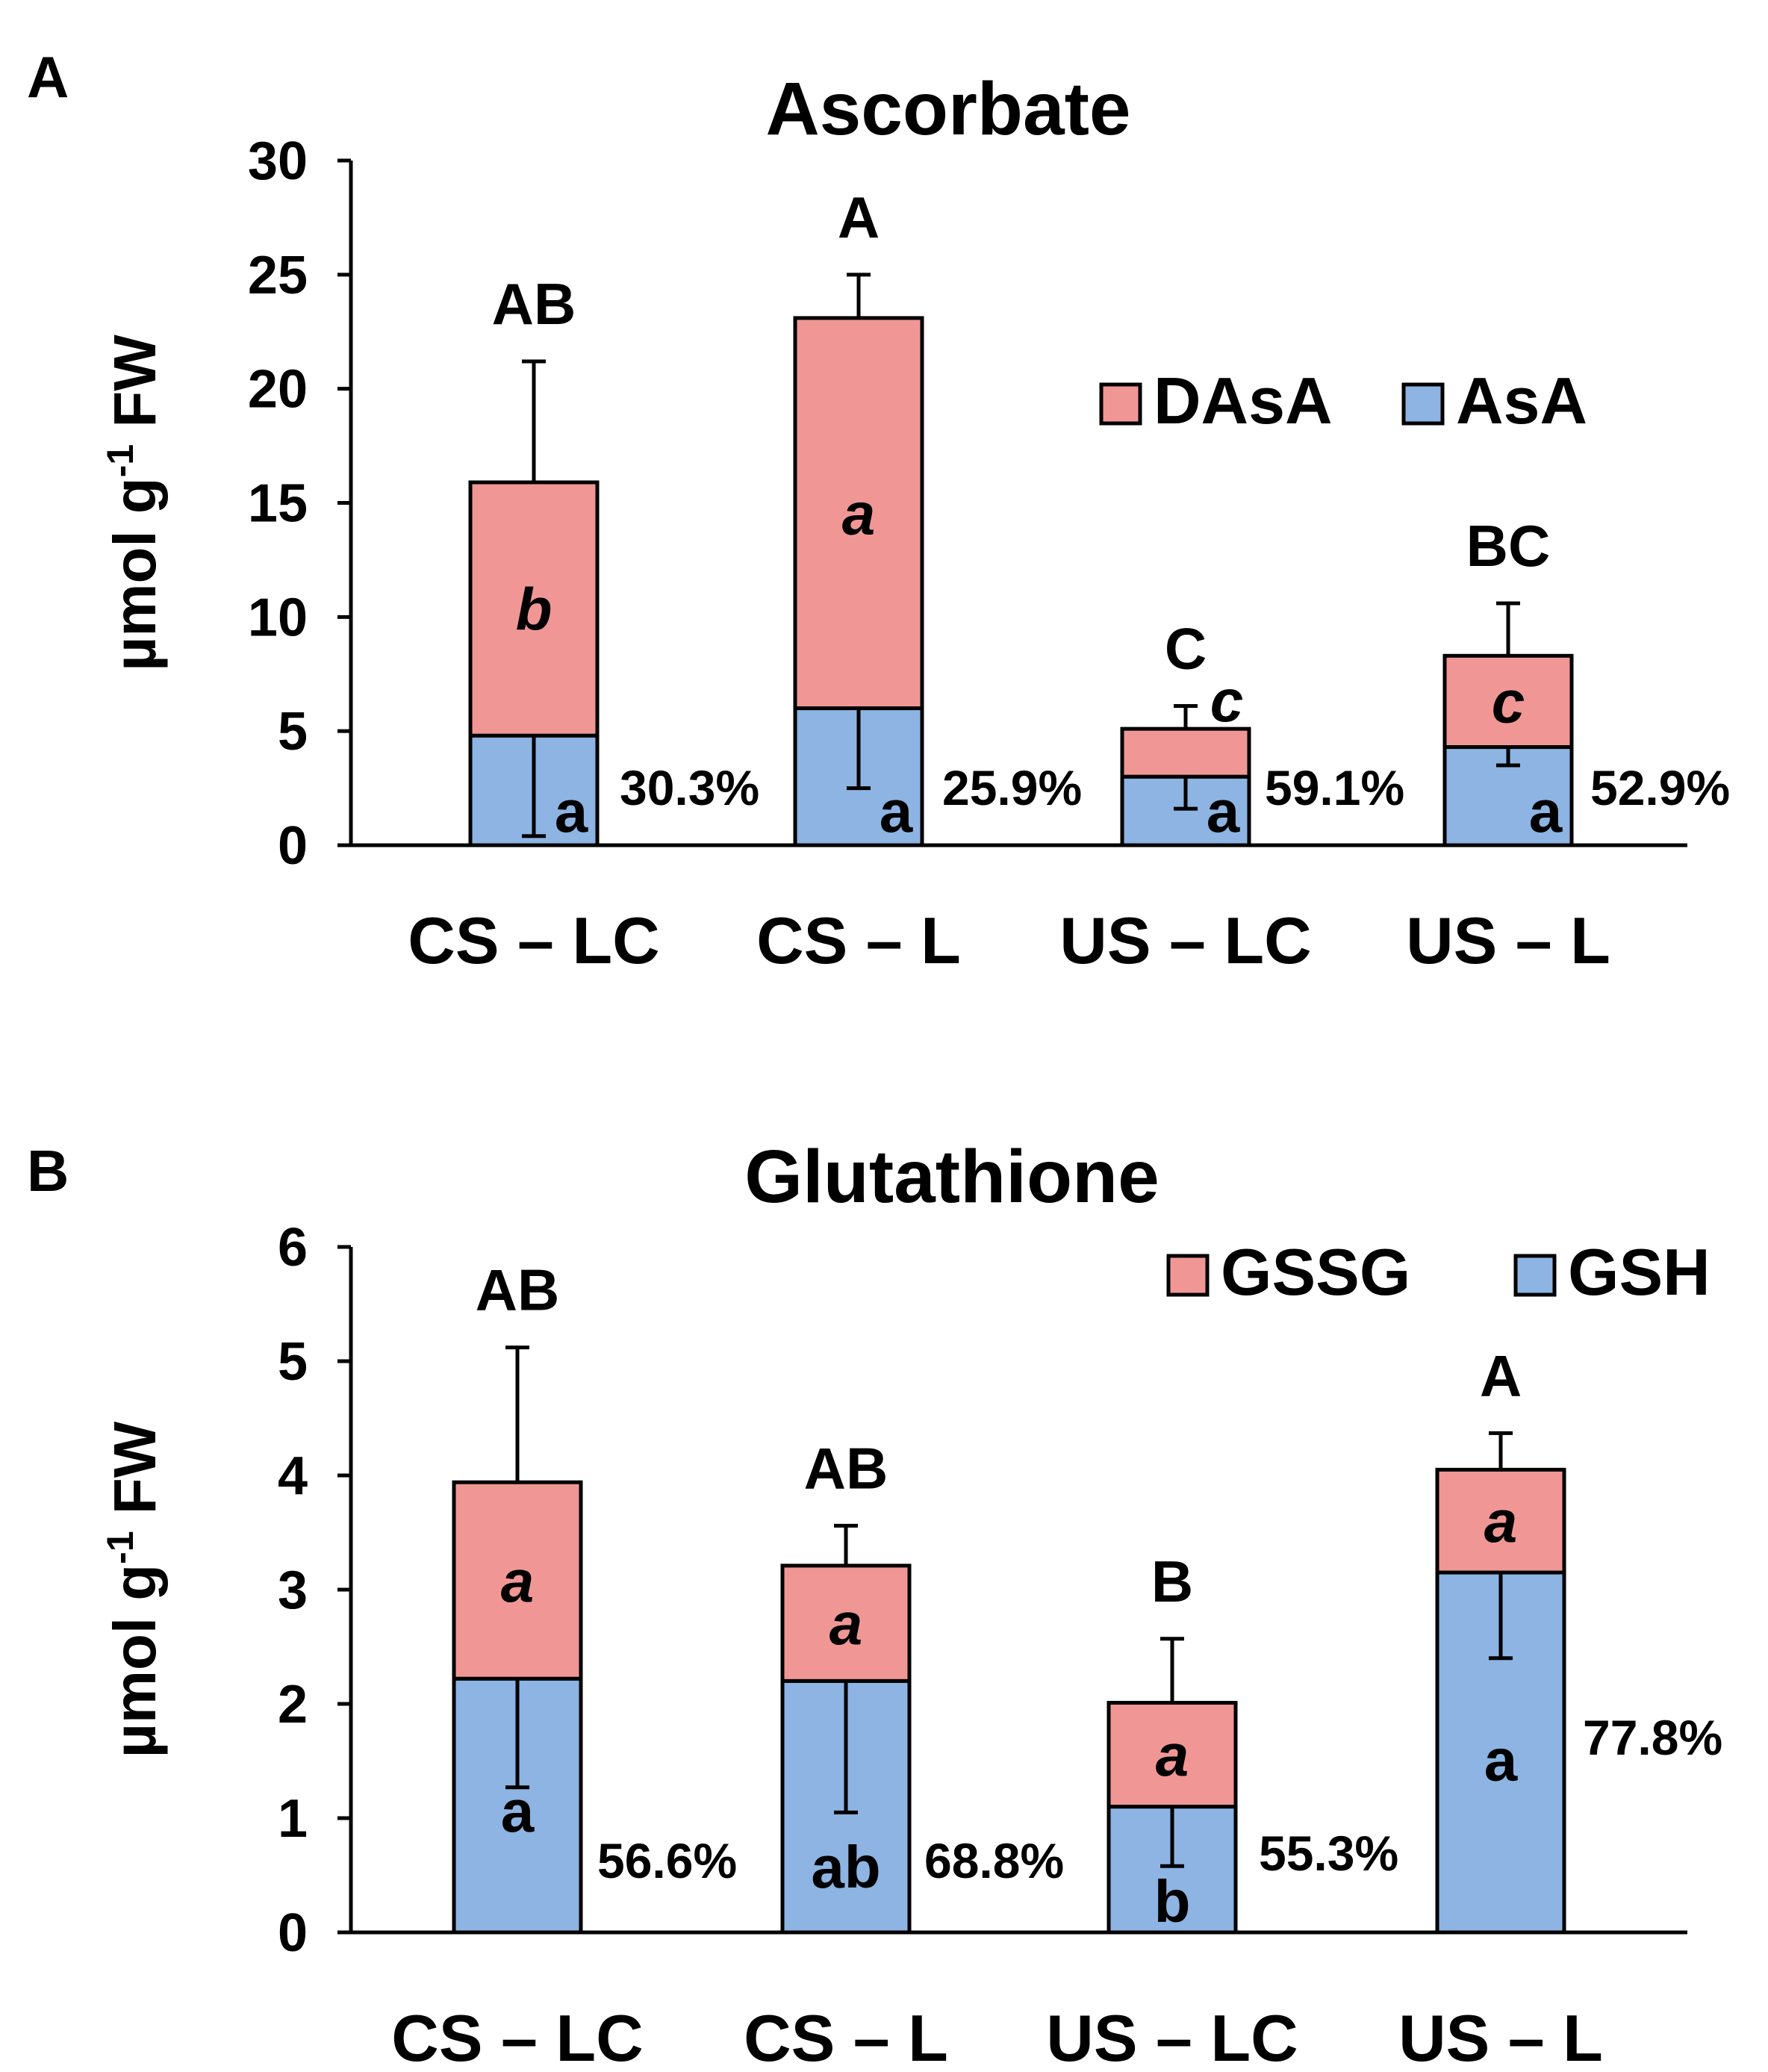  I want to click on legend-swatch-dasa, so click(1120, 404).